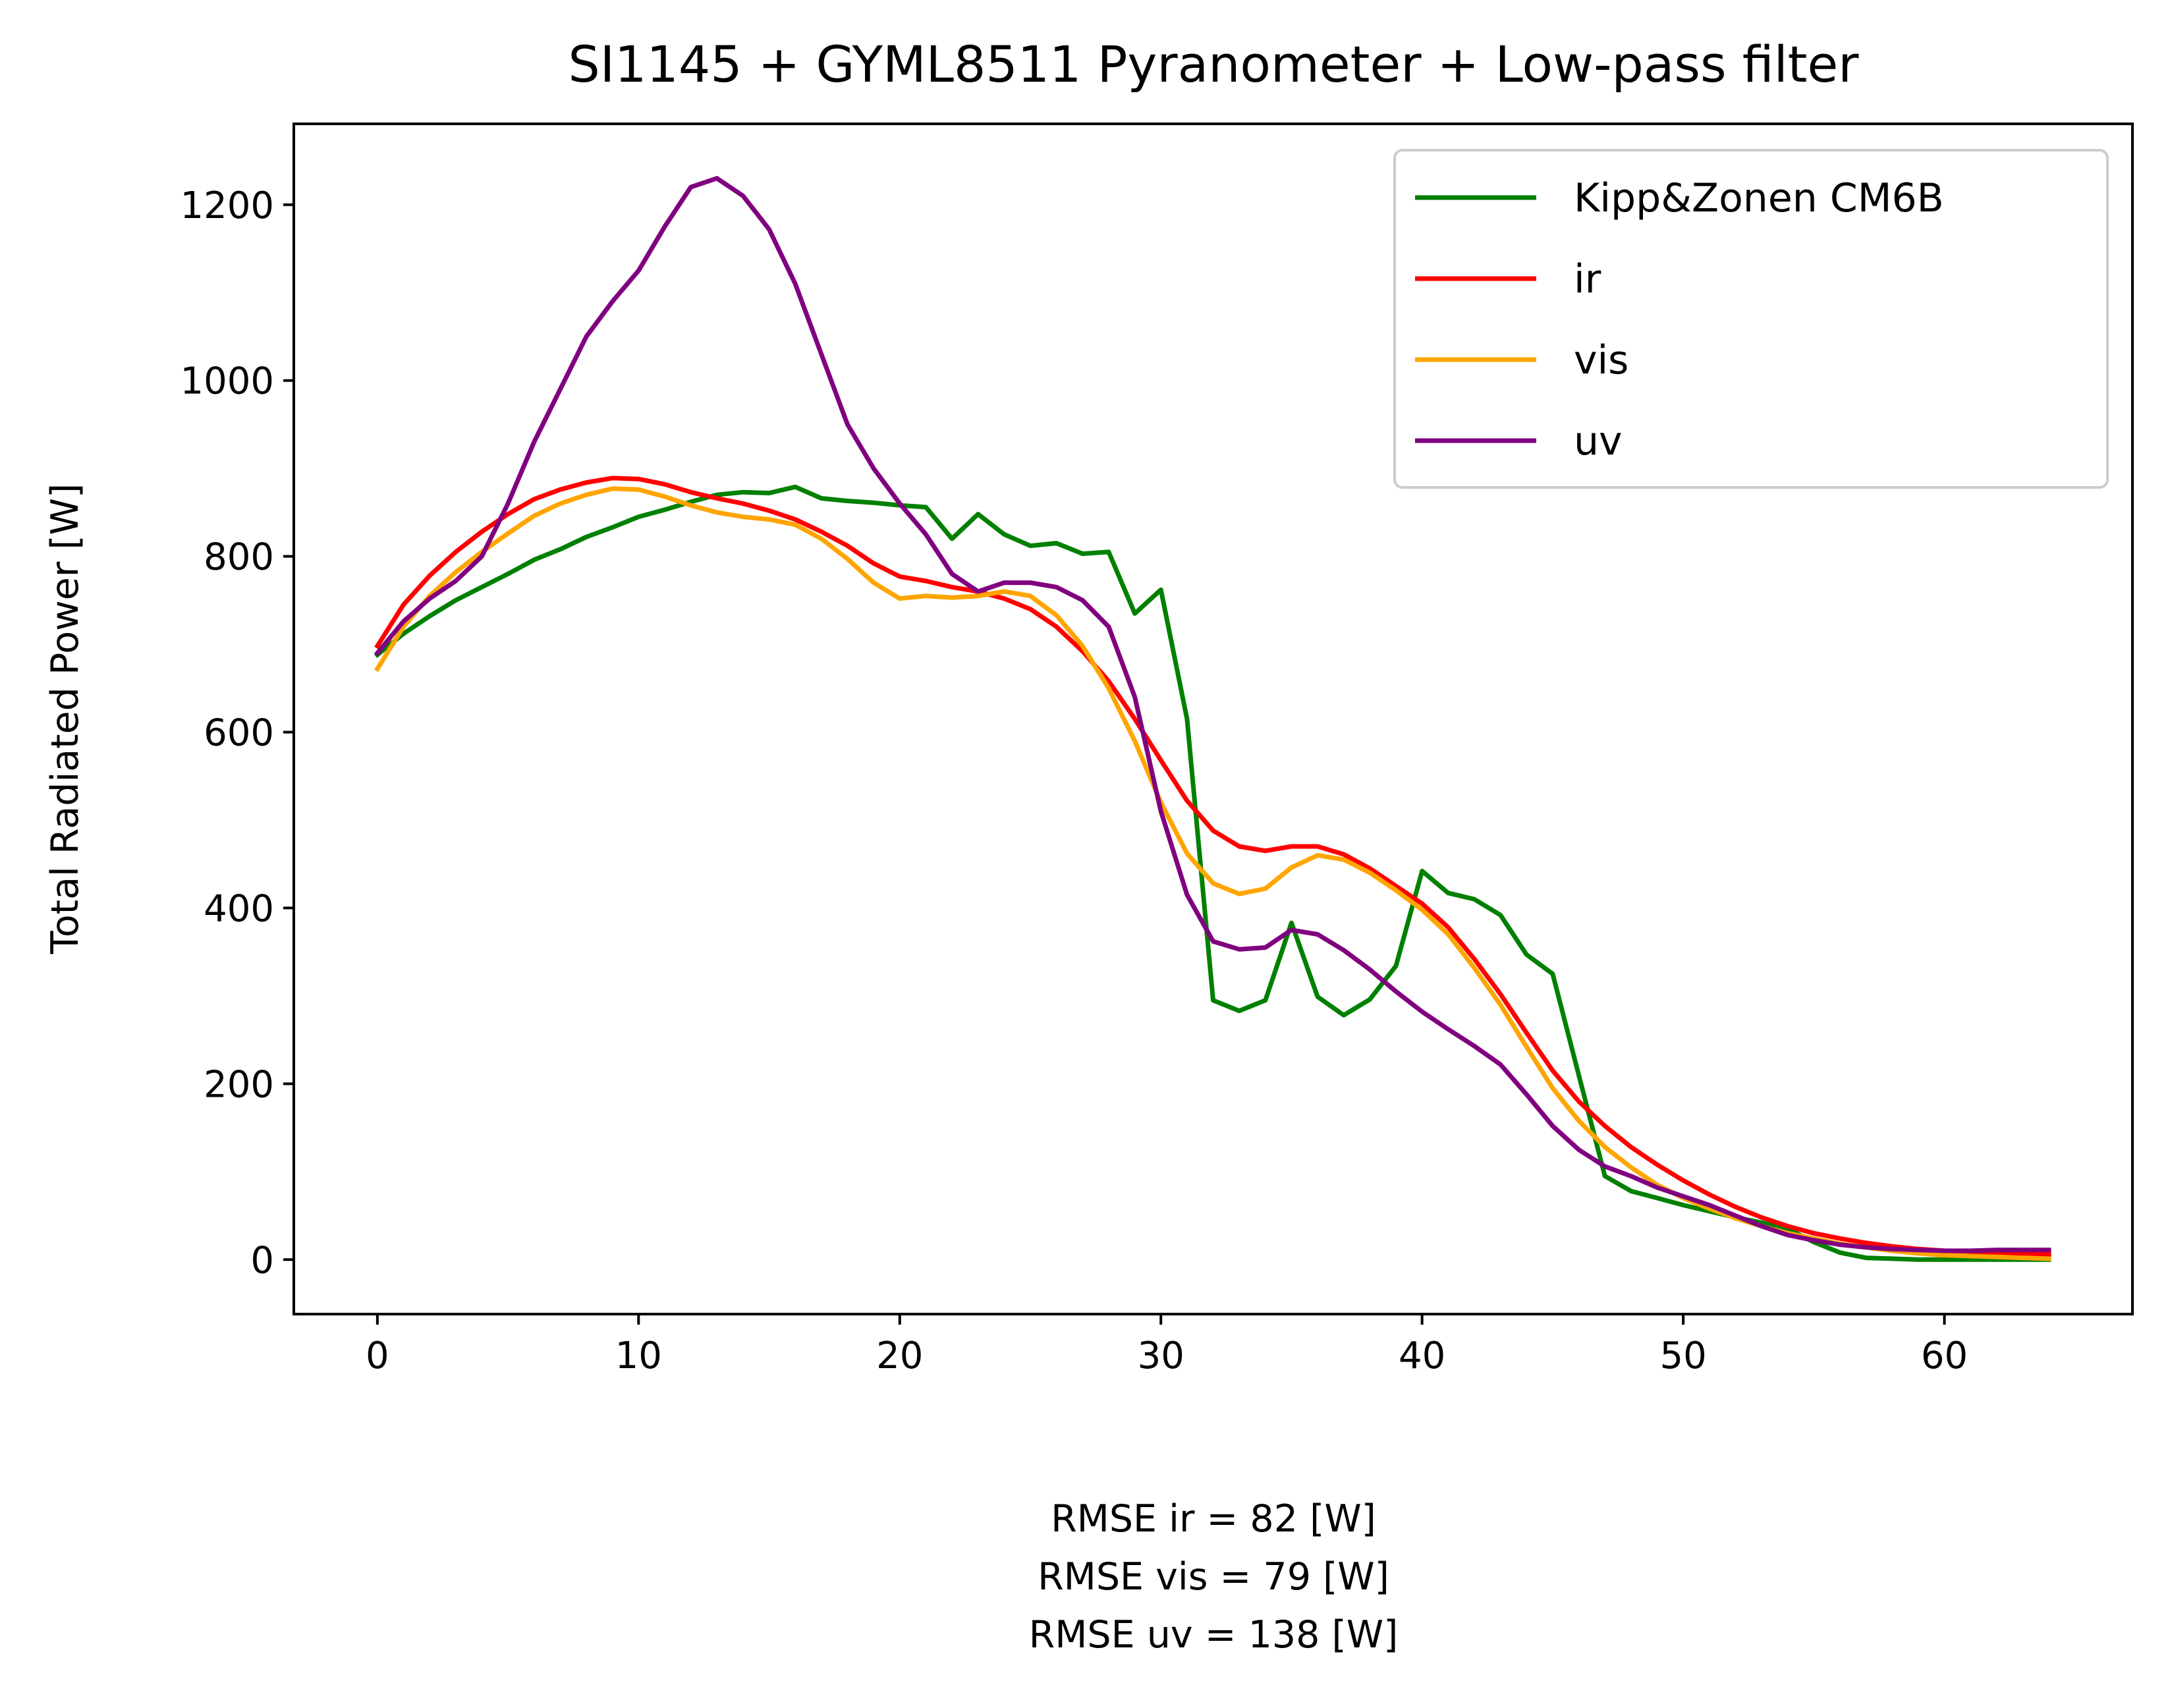  What do you see at coordinates (1213, 1519) in the screenshot?
I see `rmse-ir-text: RMSE ir = 82 [W]` at bounding box center [1213, 1519].